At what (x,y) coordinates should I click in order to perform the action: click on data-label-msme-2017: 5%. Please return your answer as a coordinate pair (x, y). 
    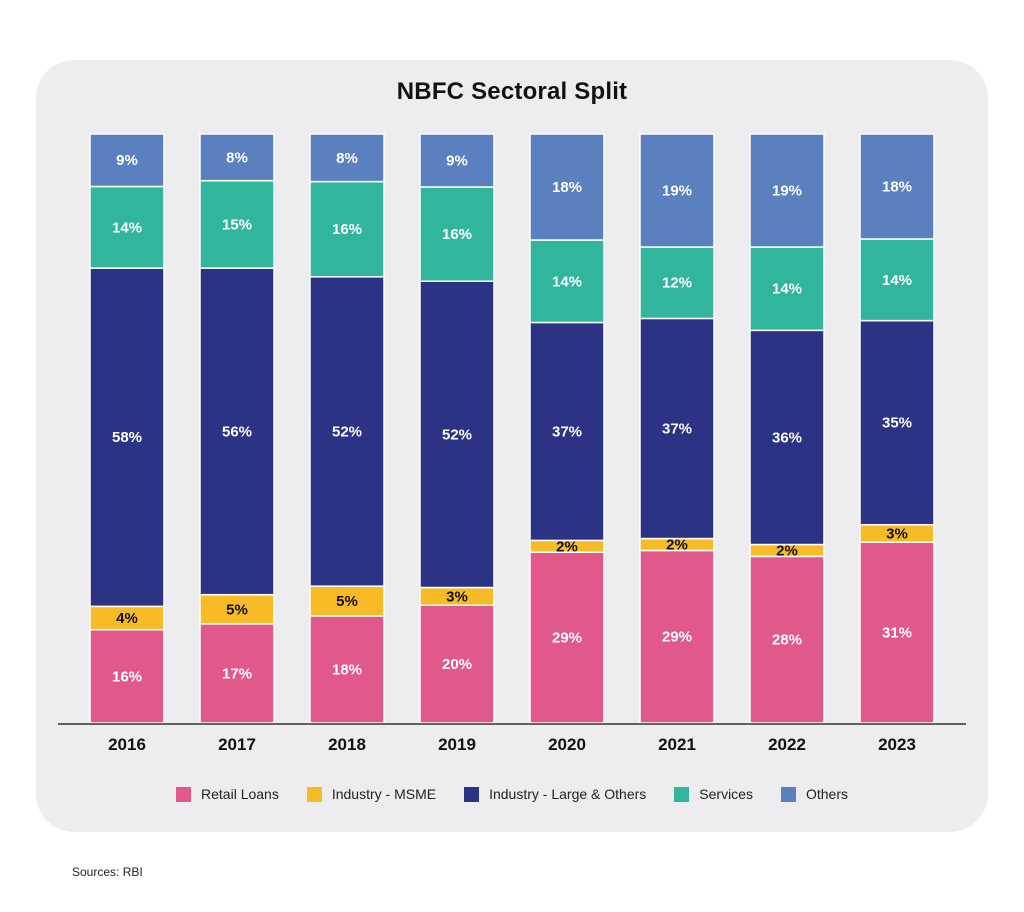
    Looking at the image, I should click on (237, 609).